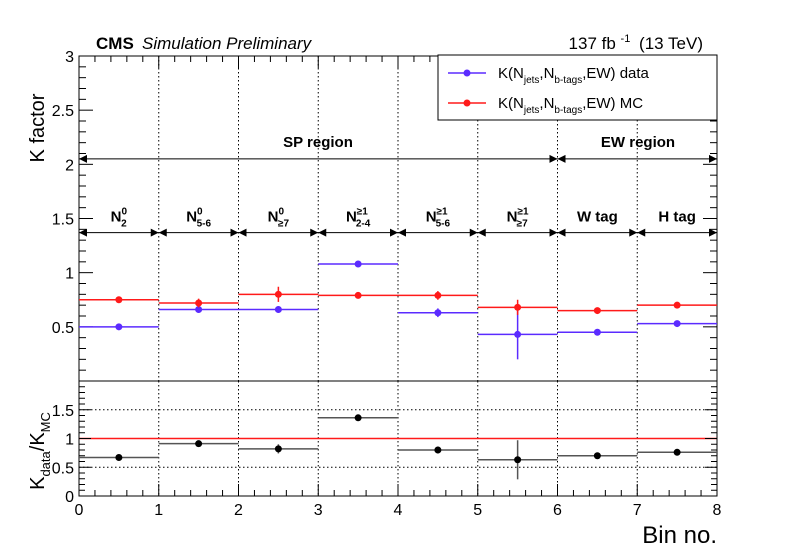  What do you see at coordinates (238, 510) in the screenshot?
I see `x-tick-label: 2` at bounding box center [238, 510].